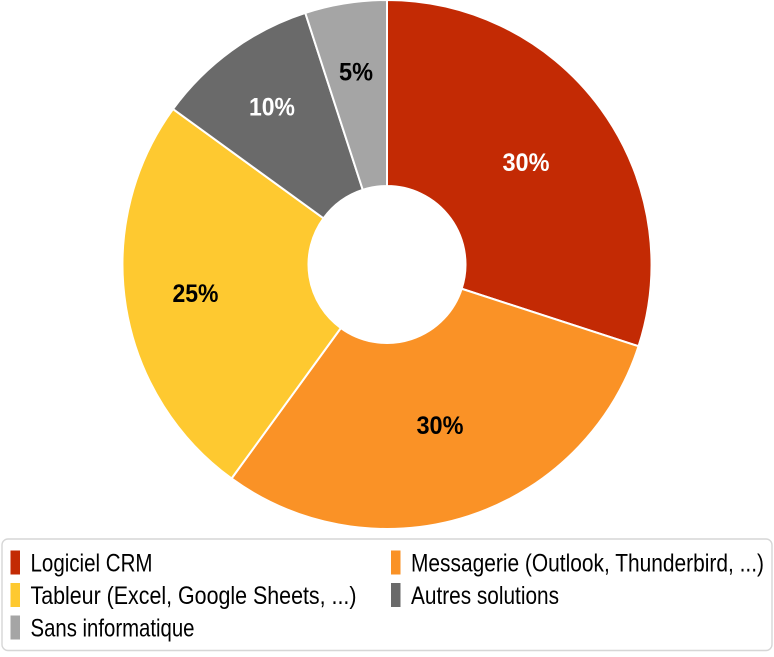  What do you see at coordinates (92, 564) in the screenshot?
I see `svg-text: Logiciel CRM` at bounding box center [92, 564].